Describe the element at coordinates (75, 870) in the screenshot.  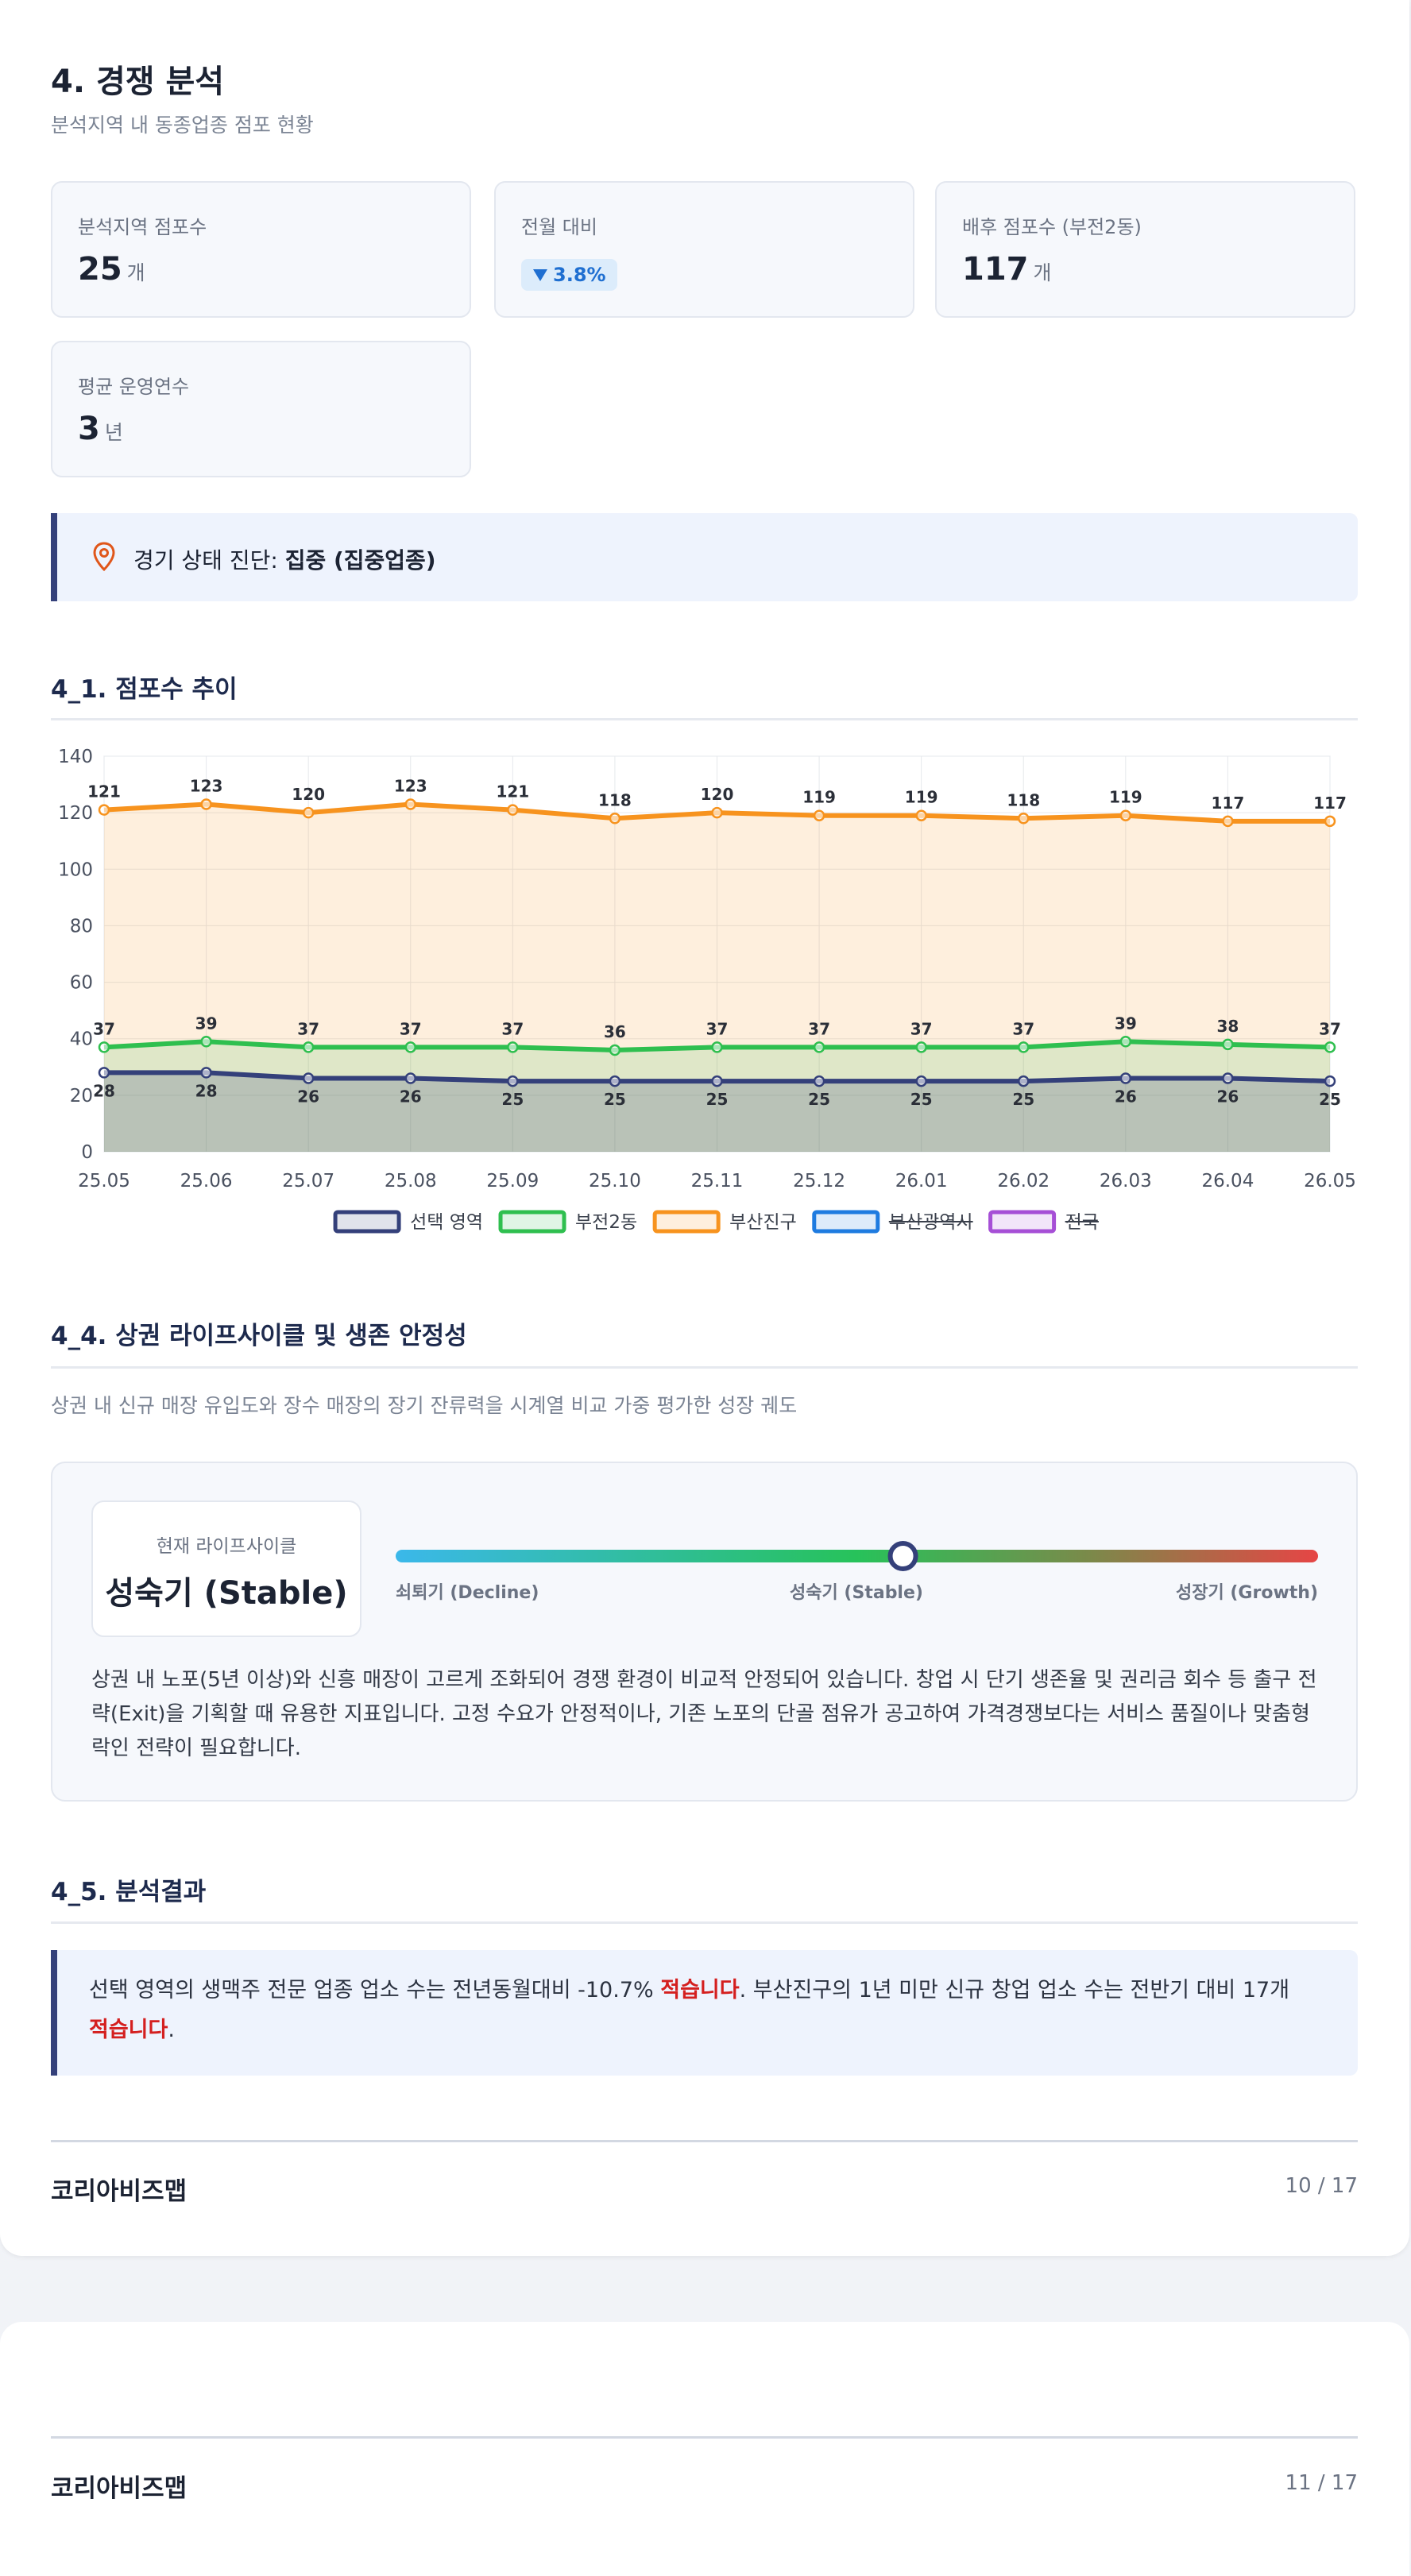
I see `y-tick-label: 100` at that location.